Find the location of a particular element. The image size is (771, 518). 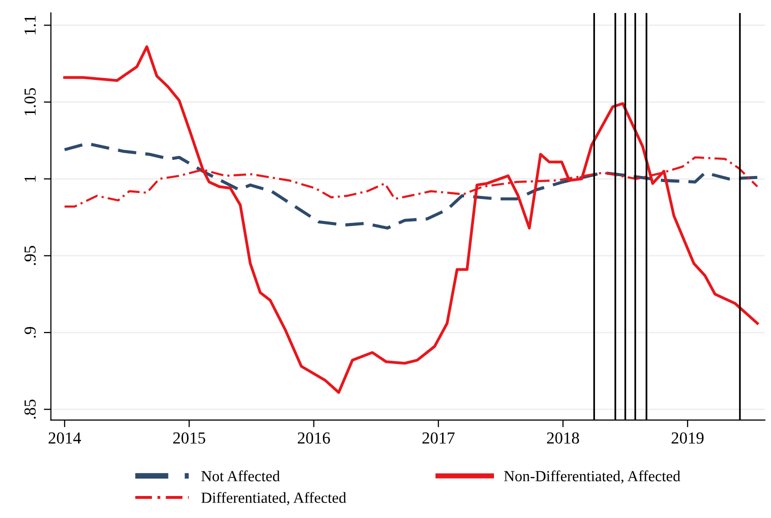

x-tick-label: 2015 is located at coordinates (189, 438).